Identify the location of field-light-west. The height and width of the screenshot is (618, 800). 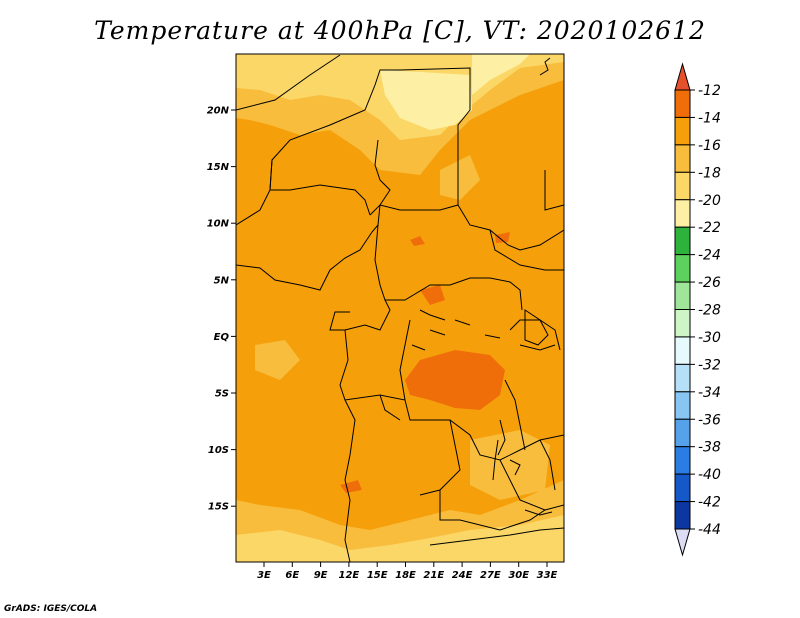
(277, 360).